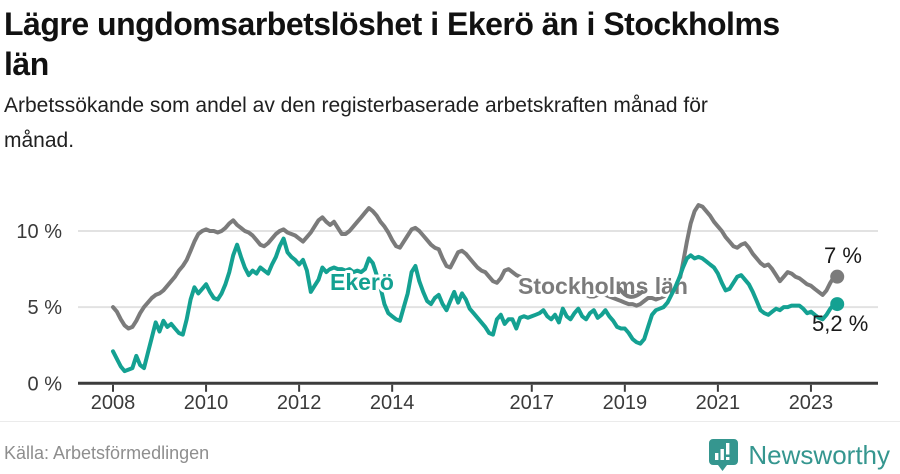 This screenshot has width=900, height=474. I want to click on x-tick-label: 2019, so click(625, 403).